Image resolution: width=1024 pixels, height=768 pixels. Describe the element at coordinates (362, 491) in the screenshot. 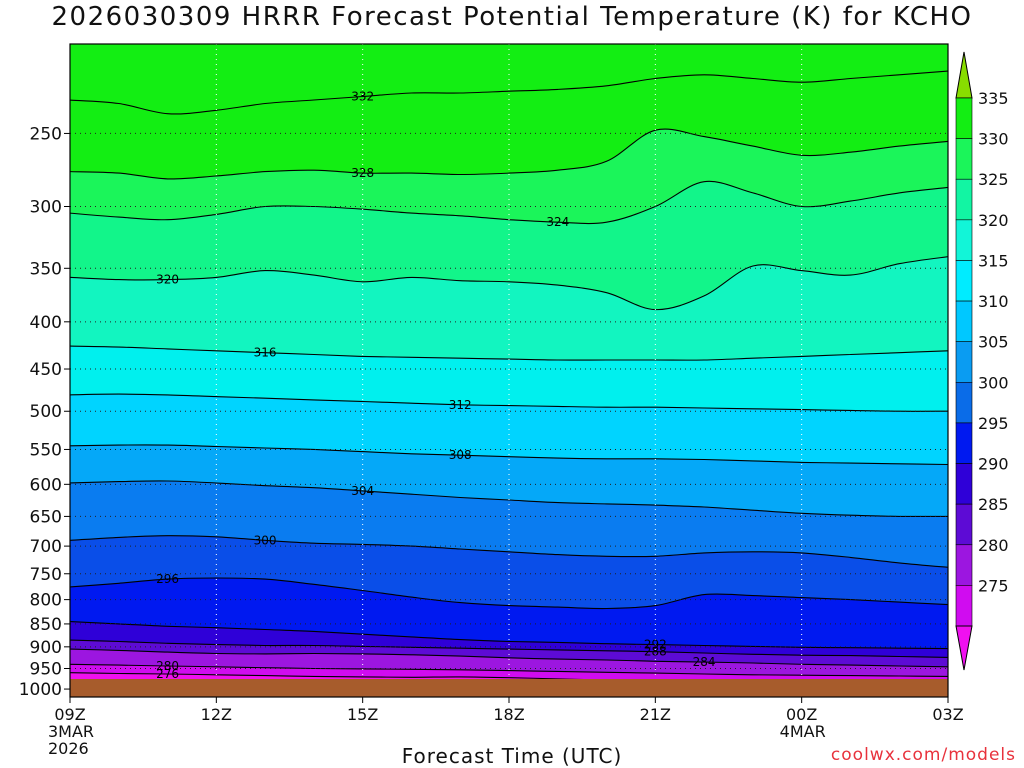

I see `contour-label-304: 304` at that location.